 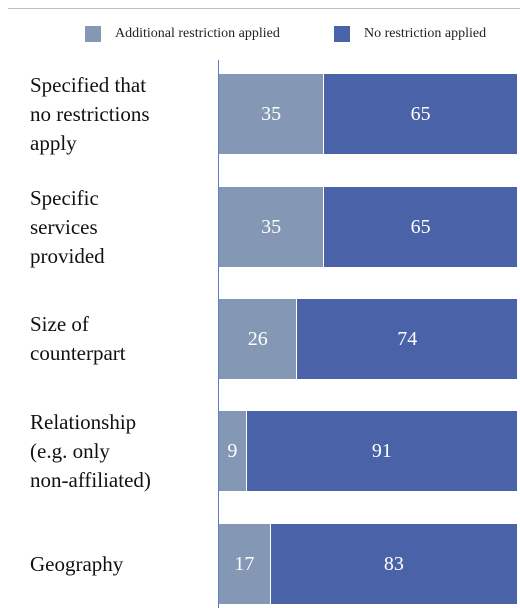 I want to click on bar-no-restriction-applied-specified-that-no-restrictions-apply: 65, so click(x=420, y=114).